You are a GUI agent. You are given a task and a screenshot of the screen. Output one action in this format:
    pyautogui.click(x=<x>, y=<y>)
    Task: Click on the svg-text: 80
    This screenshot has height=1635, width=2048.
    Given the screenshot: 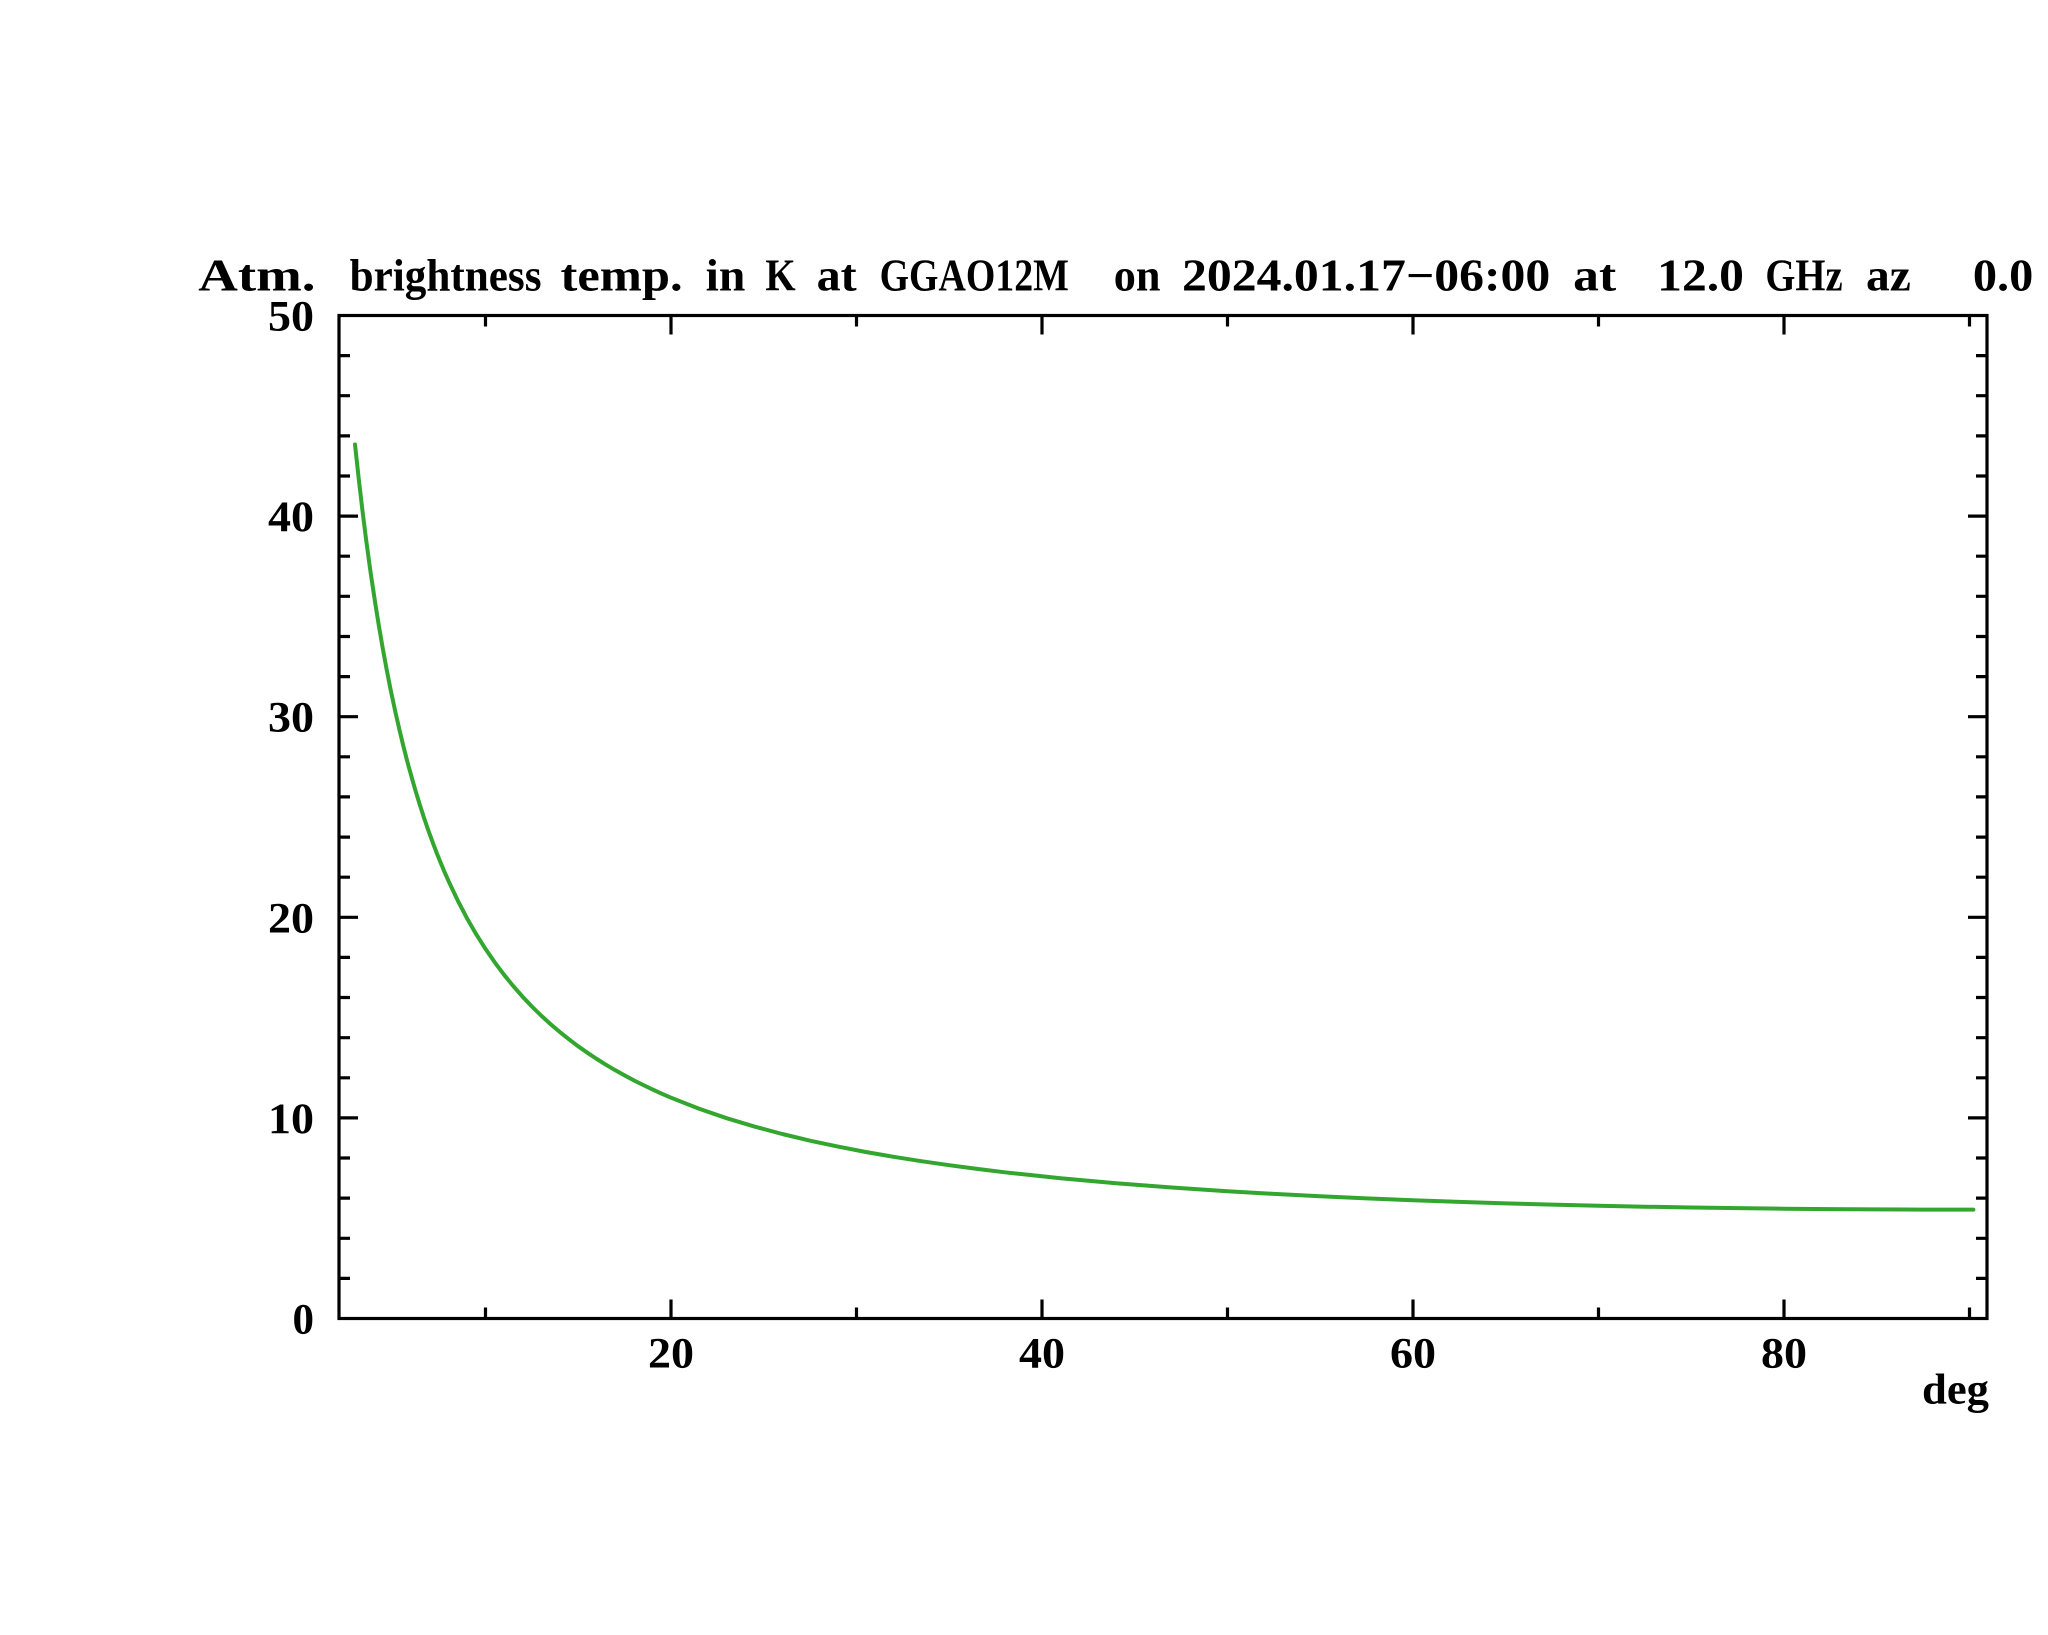 What is the action you would take?
    pyautogui.click(x=1784, y=1354)
    